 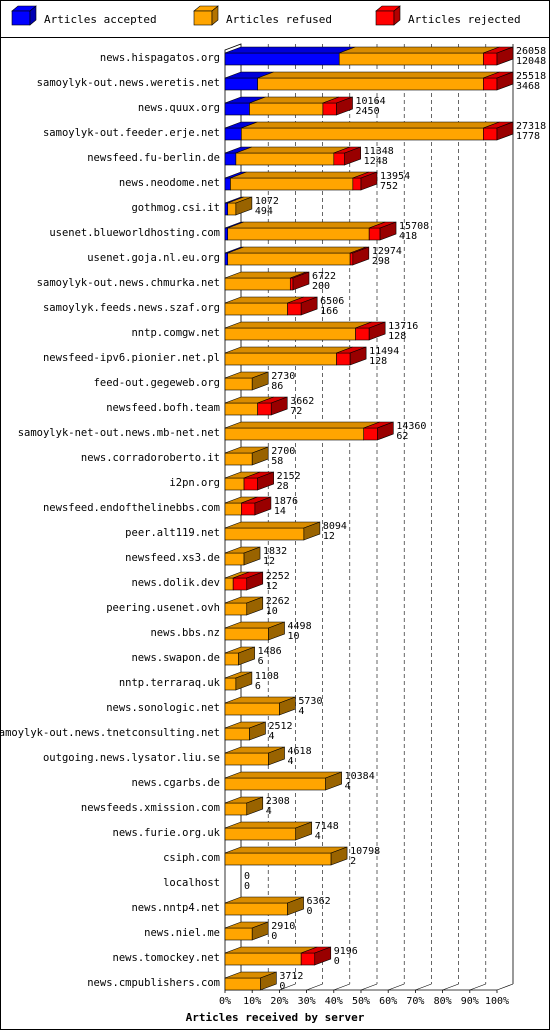 I want to click on total-articles-label: 2512, so click(x=280, y=726).